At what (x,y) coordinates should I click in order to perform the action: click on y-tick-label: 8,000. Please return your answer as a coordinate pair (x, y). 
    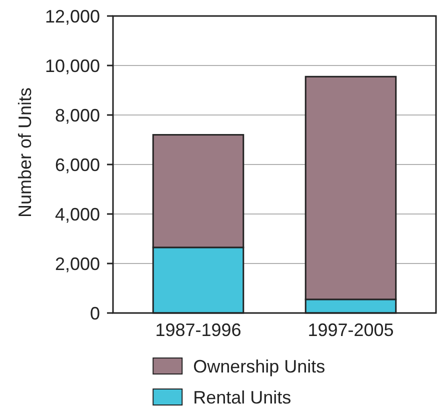
    Looking at the image, I should click on (77, 115).